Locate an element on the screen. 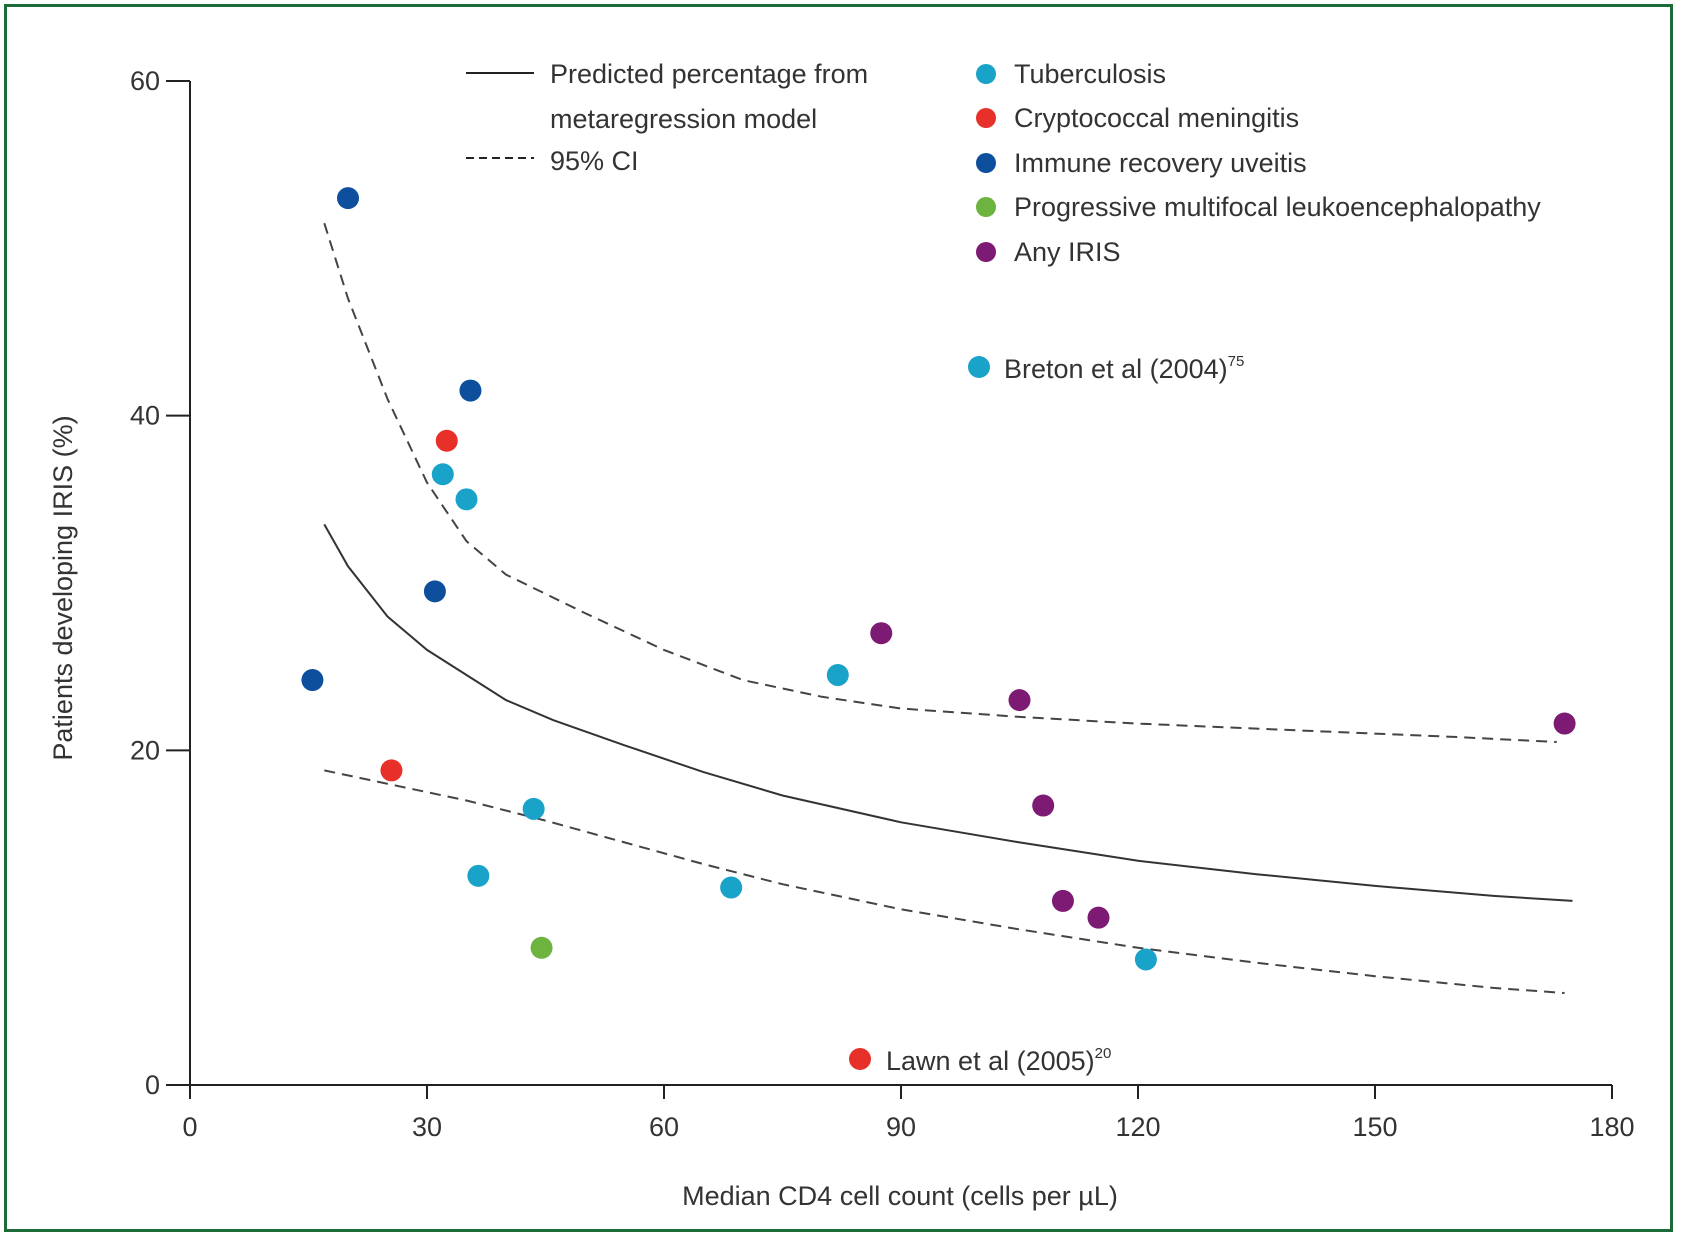 The height and width of the screenshot is (1240, 1681). legend-line-label: metaregression model is located at coordinates (683, 119).